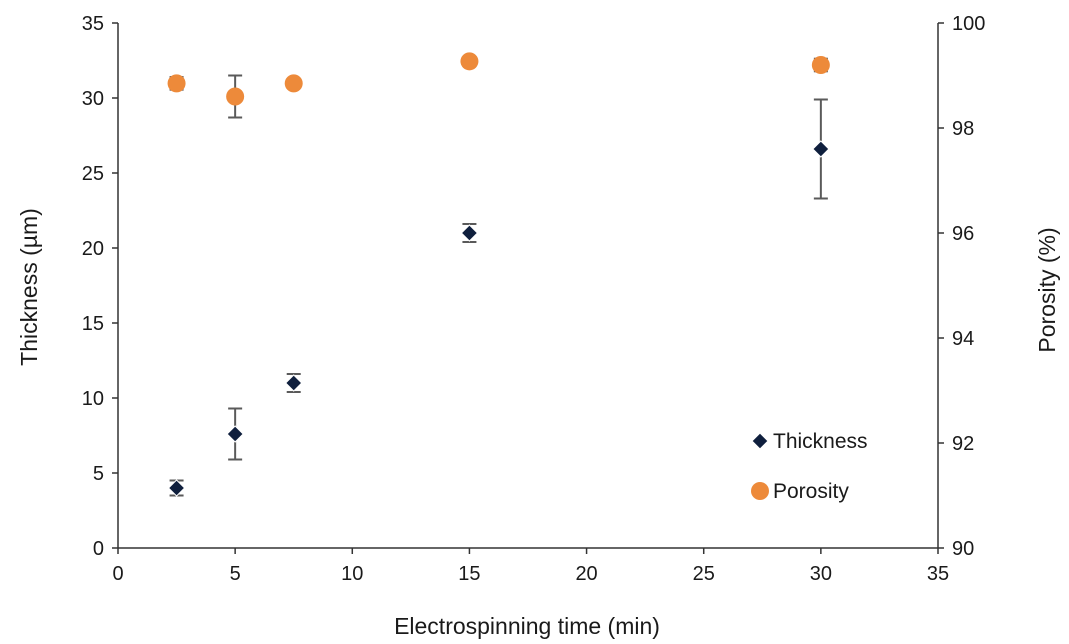 The width and height of the screenshot is (1069, 644). What do you see at coordinates (820, 441) in the screenshot?
I see `legend-label: Thickness` at bounding box center [820, 441].